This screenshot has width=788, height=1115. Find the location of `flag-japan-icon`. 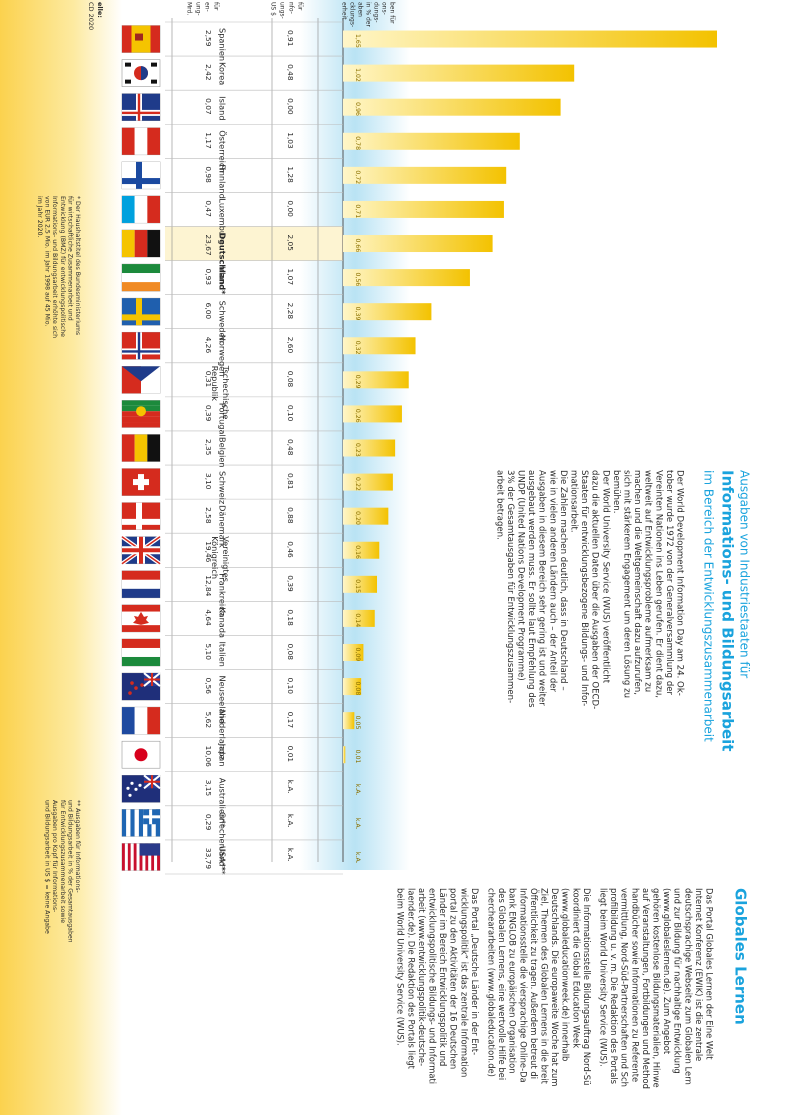

flag-japan-icon is located at coordinates (141, 754).